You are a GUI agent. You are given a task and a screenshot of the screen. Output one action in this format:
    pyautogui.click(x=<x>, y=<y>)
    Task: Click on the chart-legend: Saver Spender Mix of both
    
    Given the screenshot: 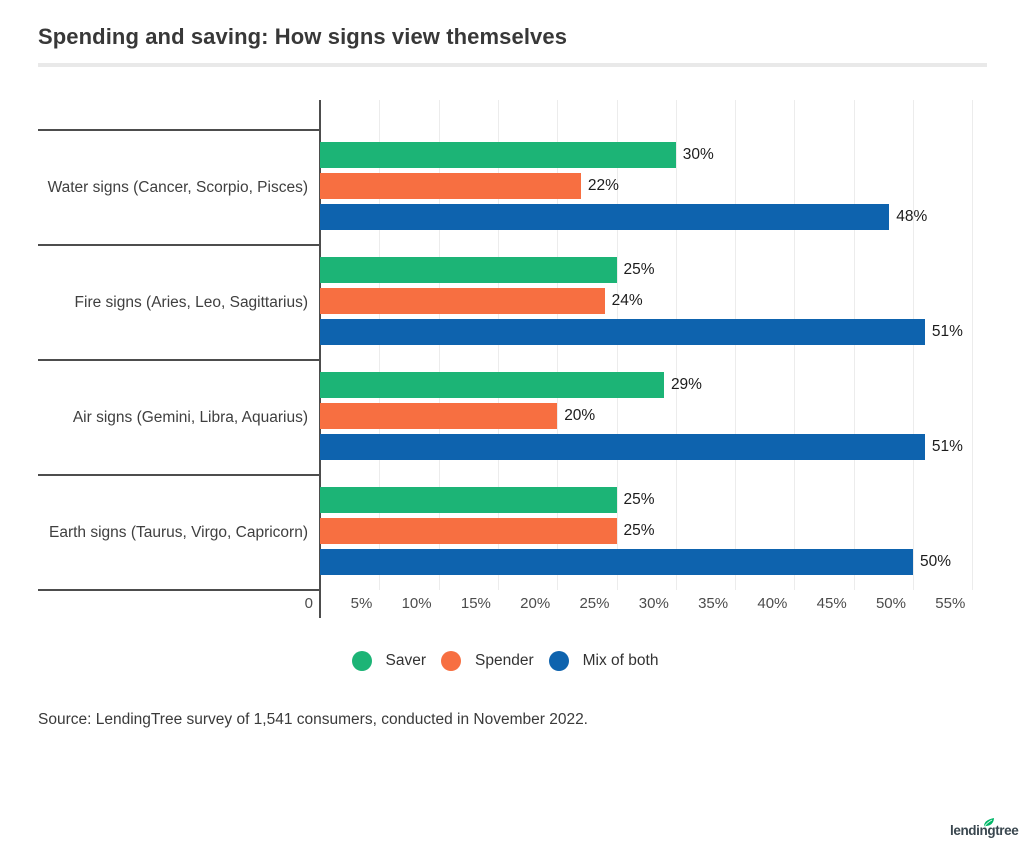 What is the action you would take?
    pyautogui.click(x=505, y=661)
    